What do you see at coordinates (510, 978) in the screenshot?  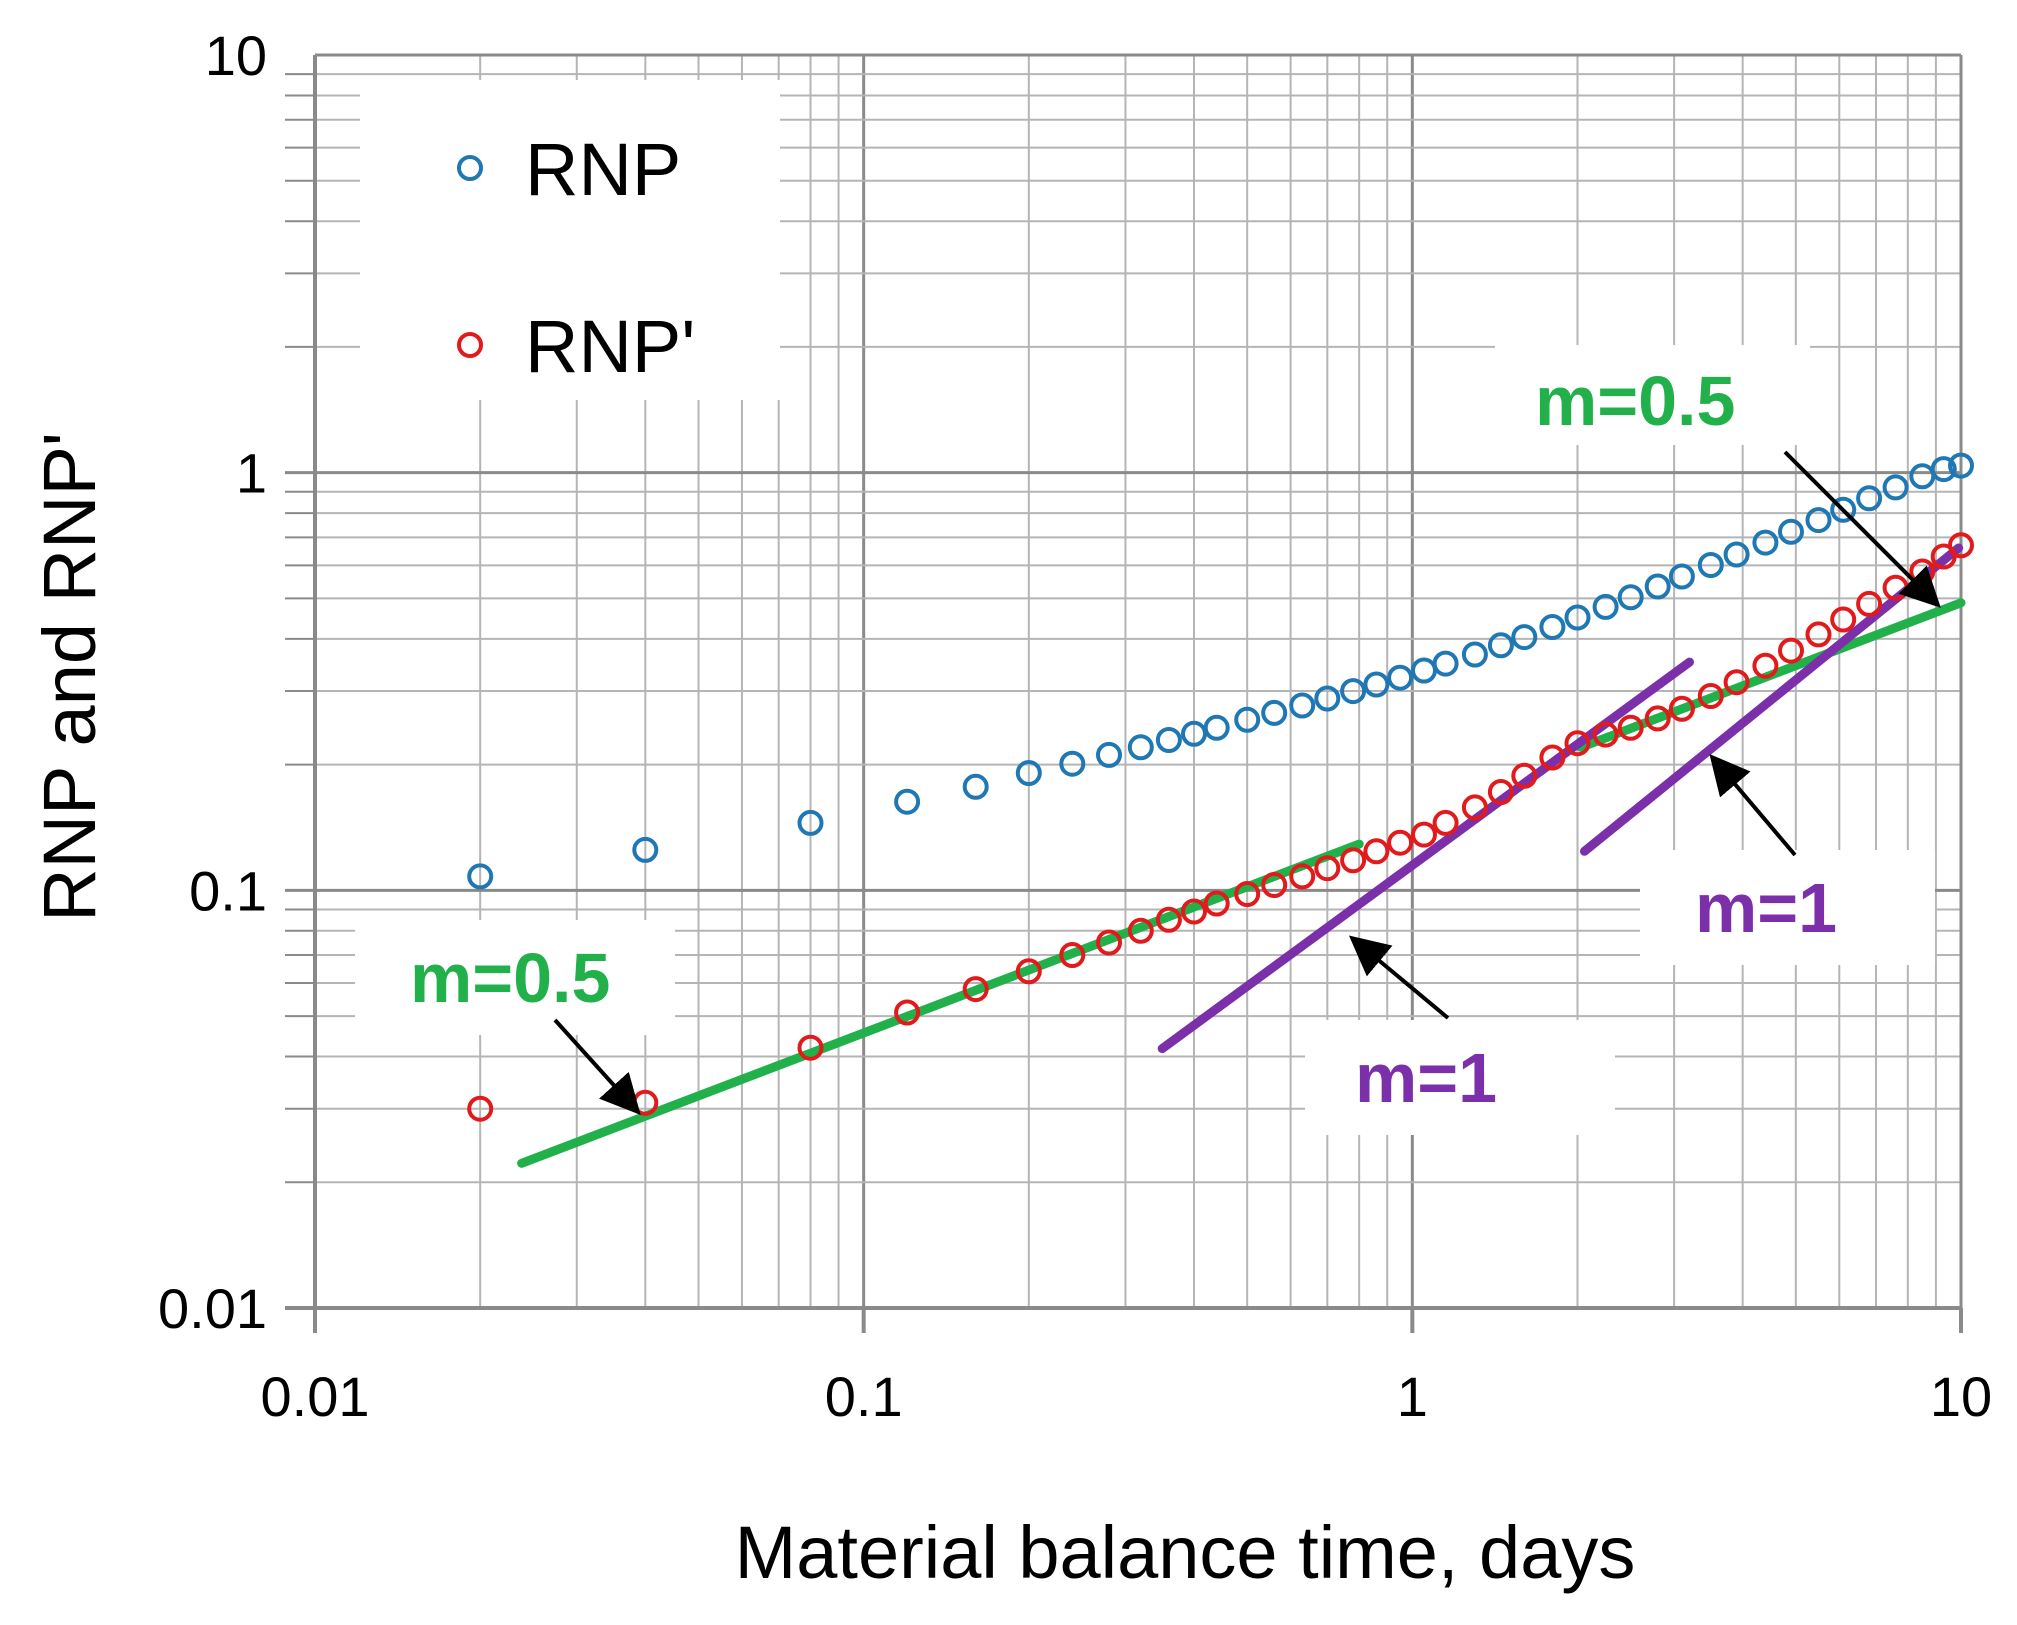 I see `anno-m05-early-label: m=0.5` at bounding box center [510, 978].